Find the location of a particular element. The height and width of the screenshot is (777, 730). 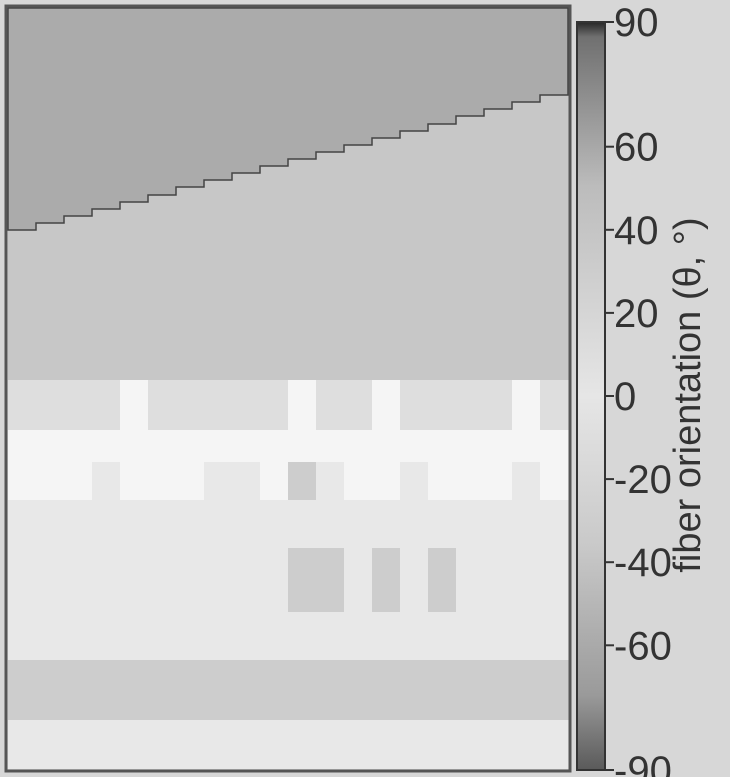

colorbar-ticks: 90 60 40 20 0 -20 -40 -60 -90 is located at coordinates (638, 389).